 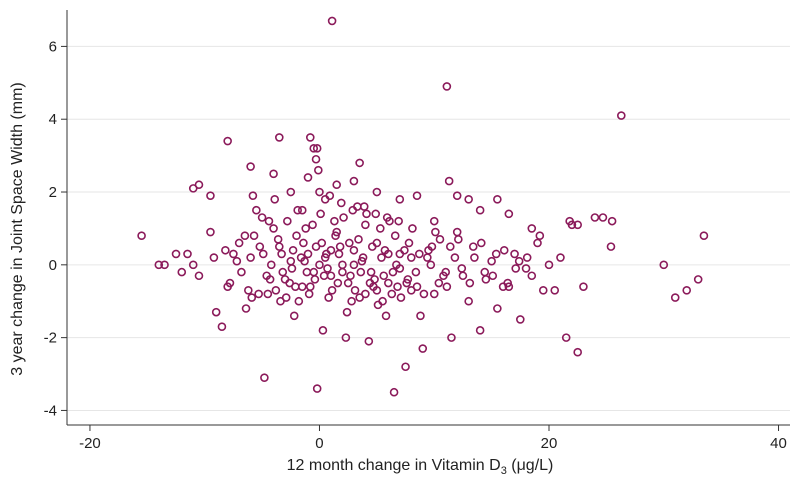 What do you see at coordinates (50, 410) in the screenshot?
I see `y-tick-label-0: -4` at bounding box center [50, 410].